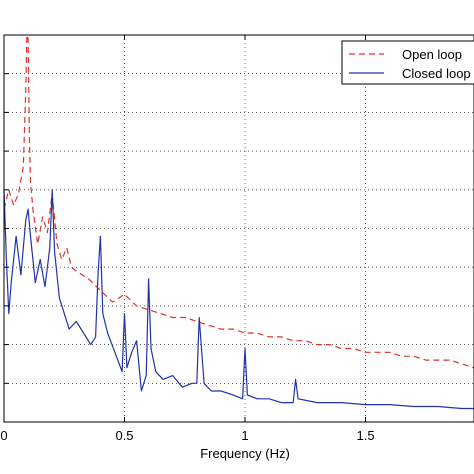  Describe the element at coordinates (245, 453) in the screenshot. I see `x-axis-label: Frequency (Hz)` at that location.